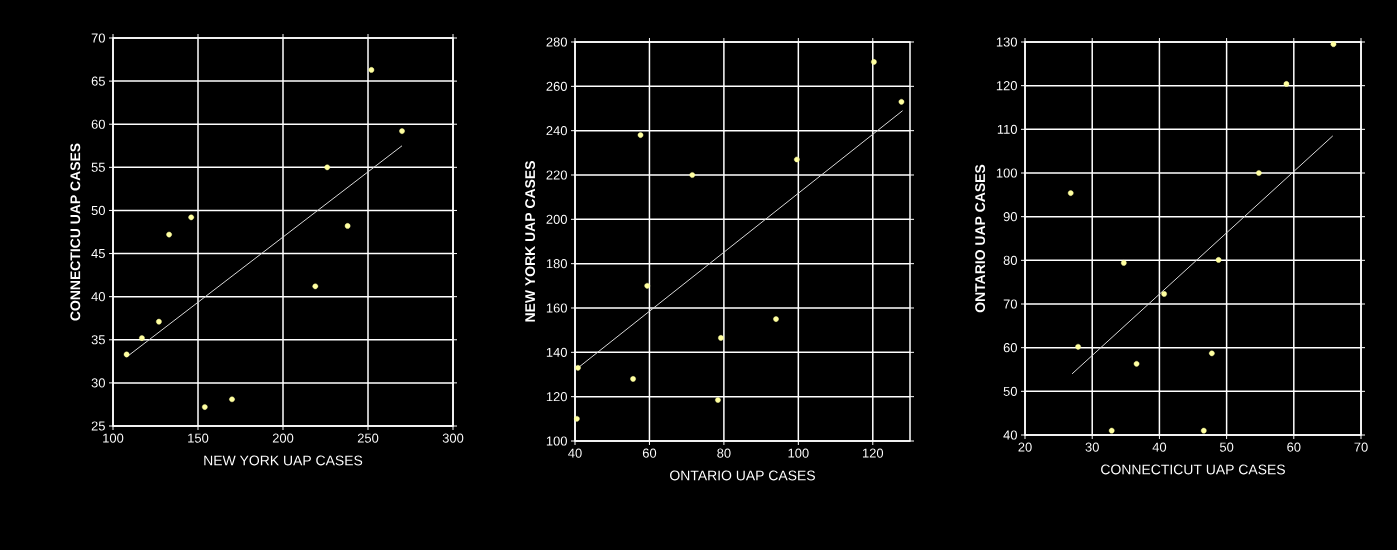 The image size is (1397, 550). What do you see at coordinates (1010, 217) in the screenshot?
I see `y-tick-label: 90` at bounding box center [1010, 217].